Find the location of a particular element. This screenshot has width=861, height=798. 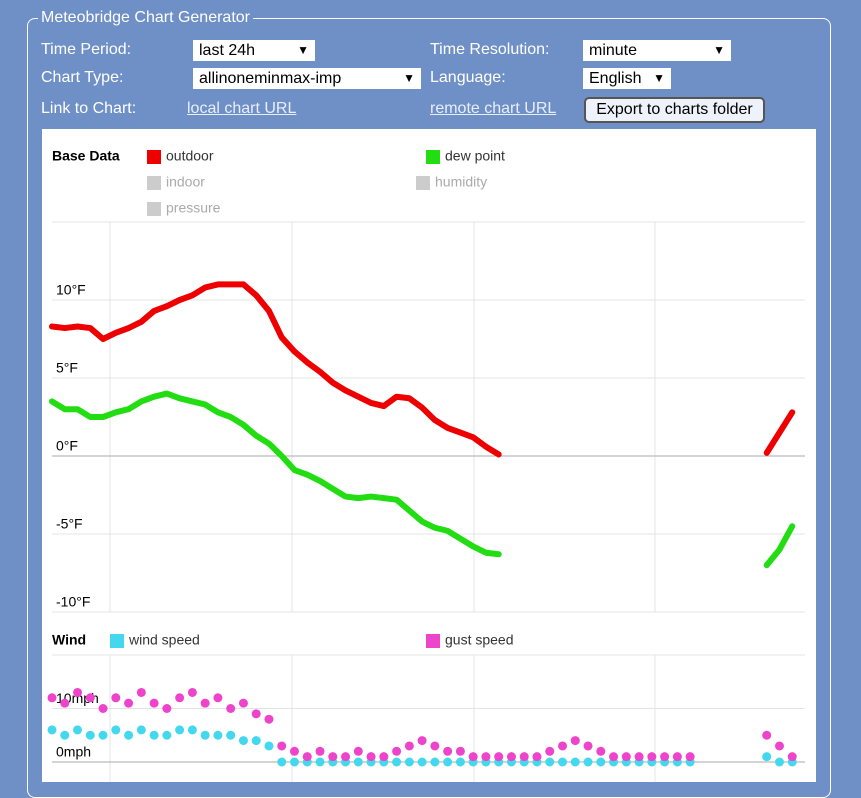

legend-label: gust speed is located at coordinates (479, 640).